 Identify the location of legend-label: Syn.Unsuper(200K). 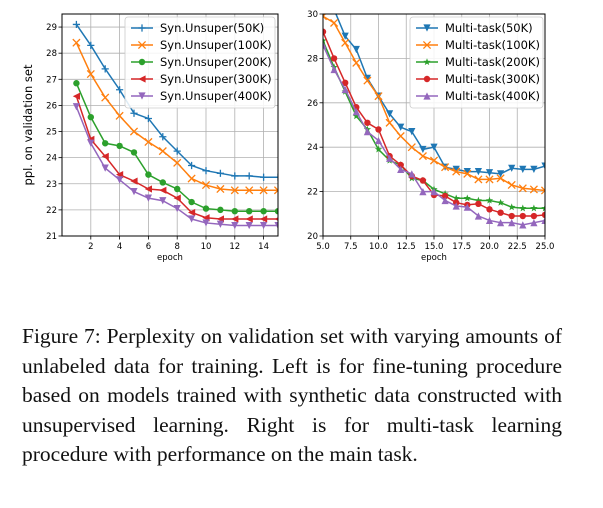
(216, 62).